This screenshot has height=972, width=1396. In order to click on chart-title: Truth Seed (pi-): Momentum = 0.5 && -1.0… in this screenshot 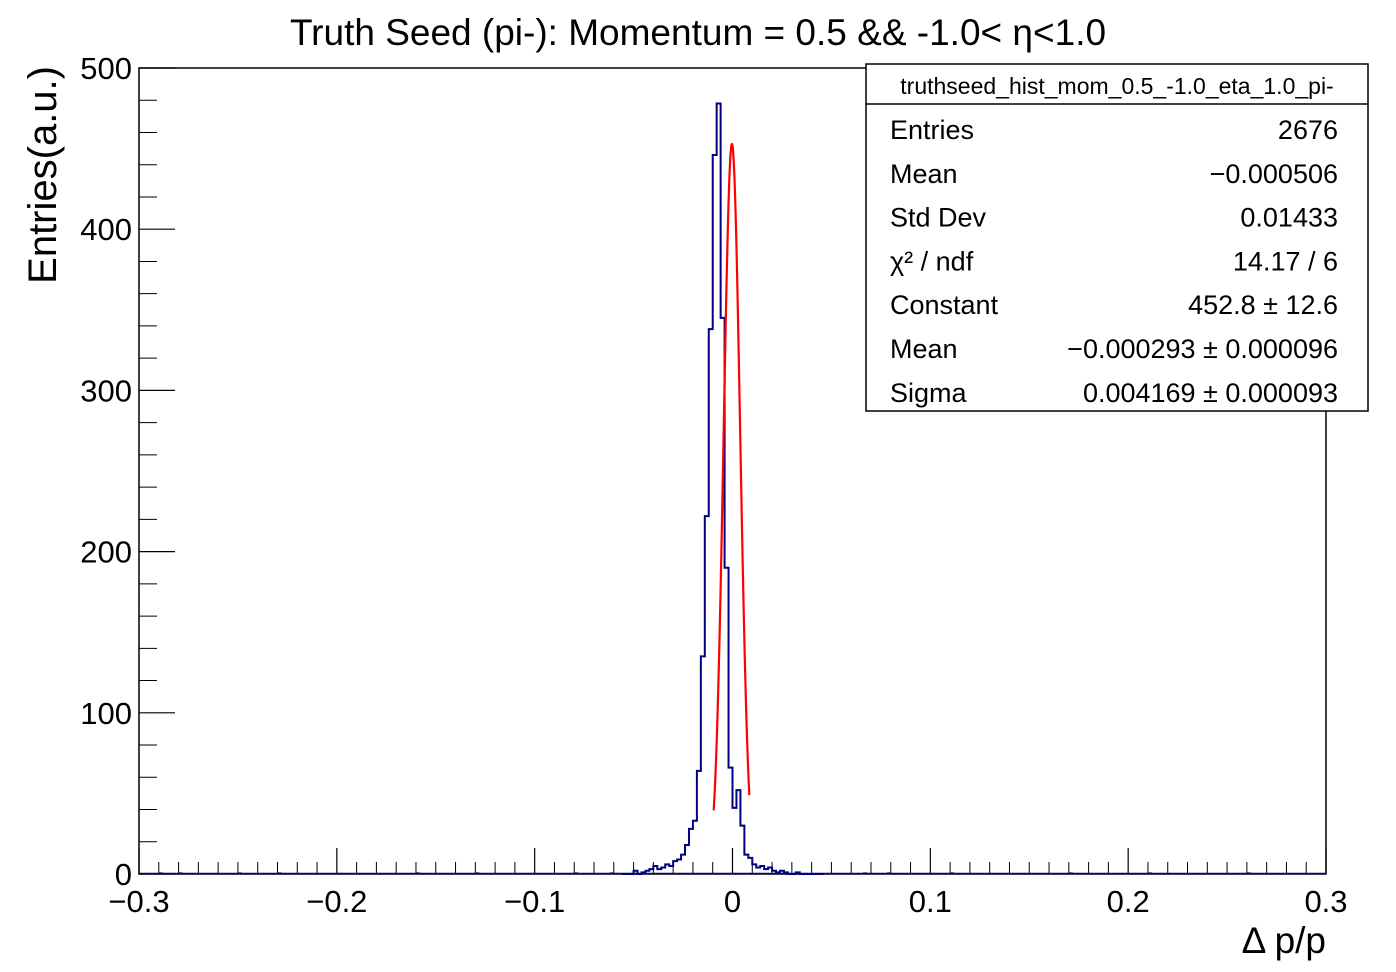, I will do `click(698, 32)`.